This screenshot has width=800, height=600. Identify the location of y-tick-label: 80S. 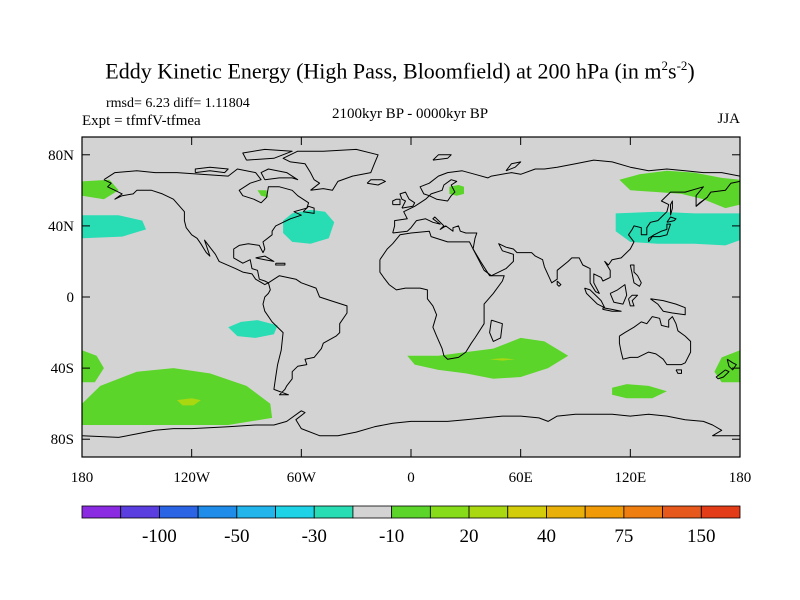
(62, 440).